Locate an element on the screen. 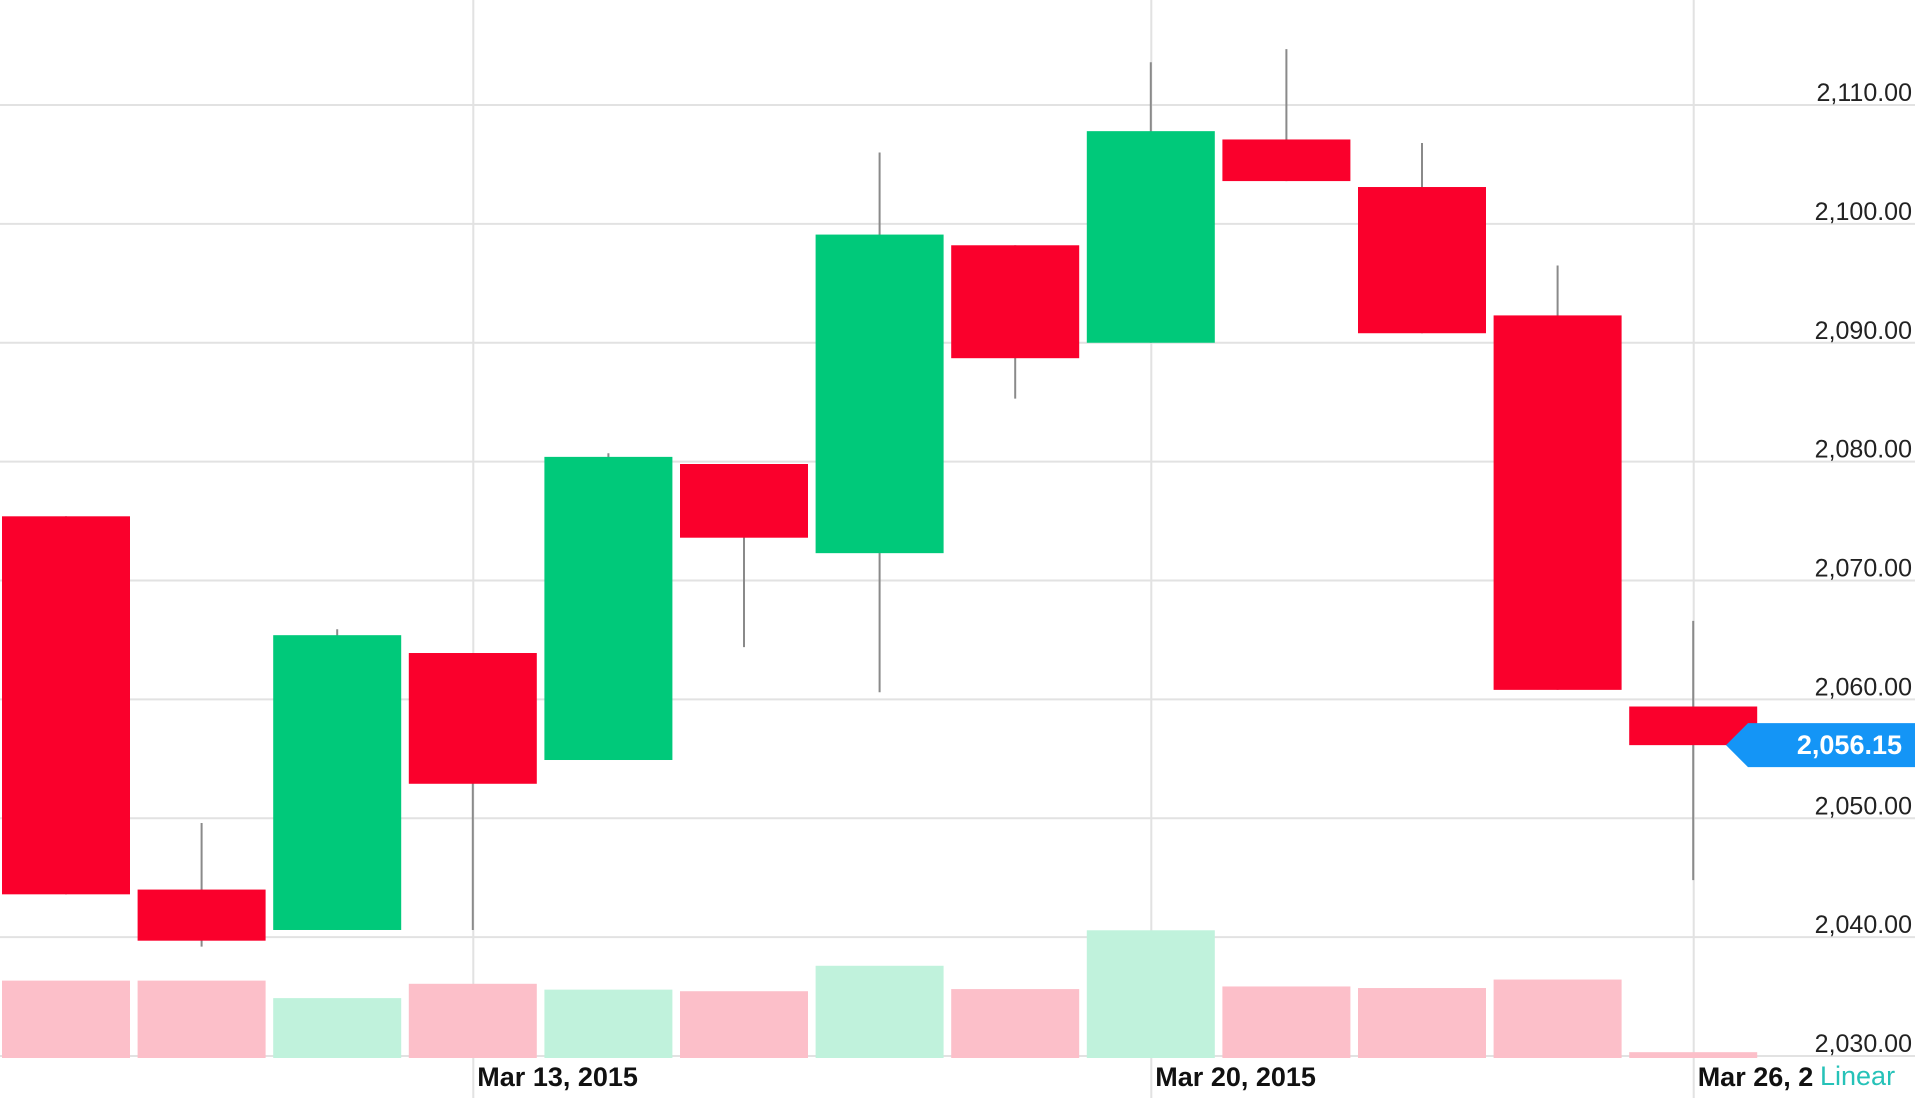 This screenshot has width=1920, height=1114. price-tick-label: 2,070.00 is located at coordinates (1863, 569).